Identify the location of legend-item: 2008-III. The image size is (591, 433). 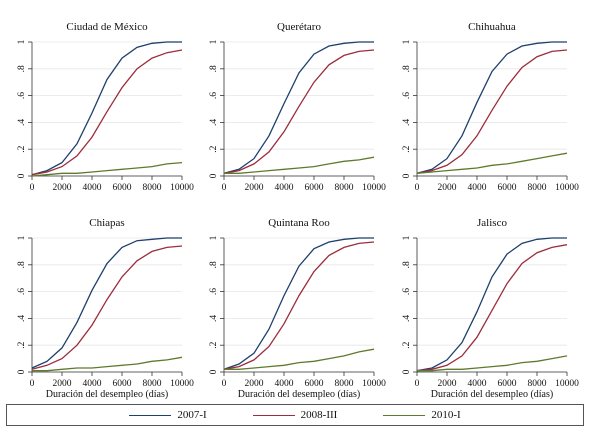
(295, 415).